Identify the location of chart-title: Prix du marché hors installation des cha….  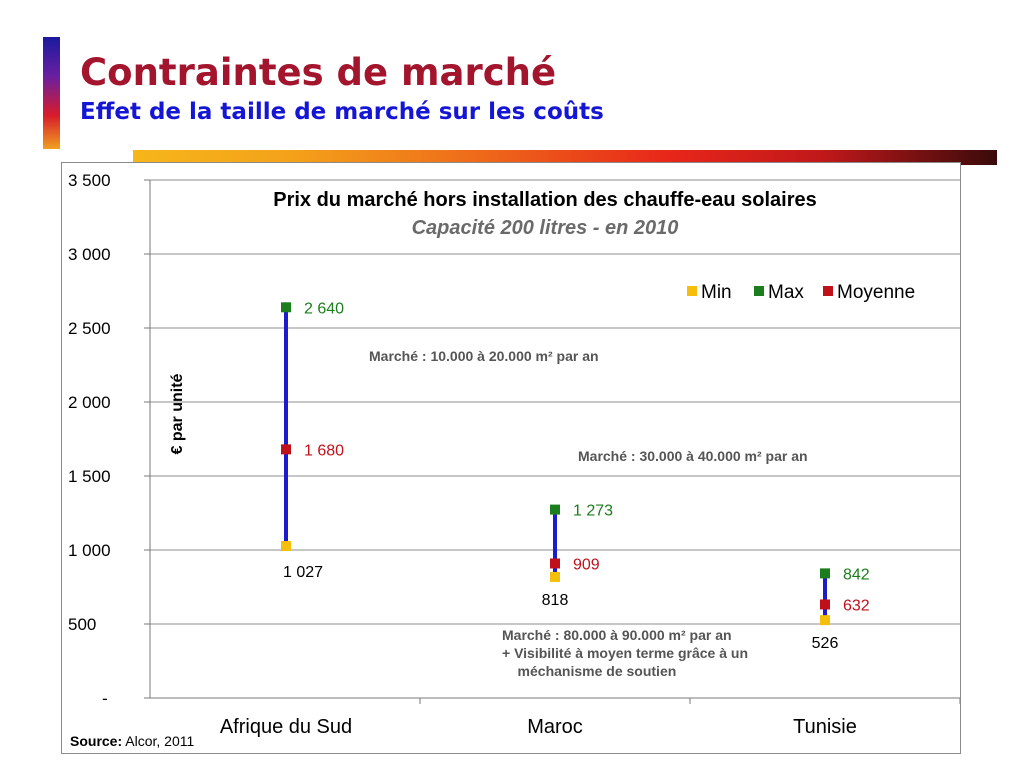
(545, 200).